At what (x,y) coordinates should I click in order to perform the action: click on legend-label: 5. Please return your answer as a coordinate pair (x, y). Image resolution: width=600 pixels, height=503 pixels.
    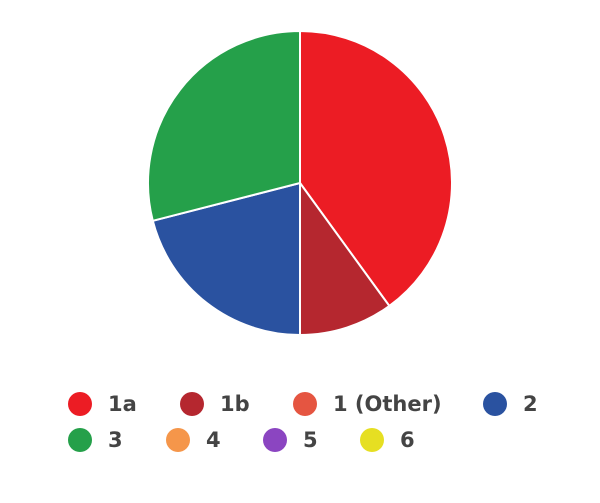
    Looking at the image, I should click on (310, 440).